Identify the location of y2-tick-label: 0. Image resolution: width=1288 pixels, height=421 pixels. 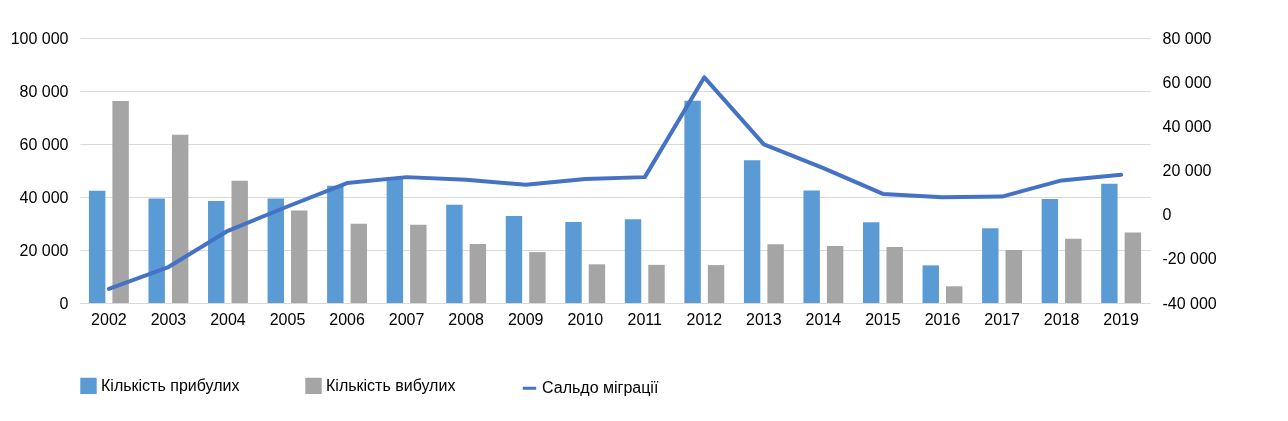
(1167, 215).